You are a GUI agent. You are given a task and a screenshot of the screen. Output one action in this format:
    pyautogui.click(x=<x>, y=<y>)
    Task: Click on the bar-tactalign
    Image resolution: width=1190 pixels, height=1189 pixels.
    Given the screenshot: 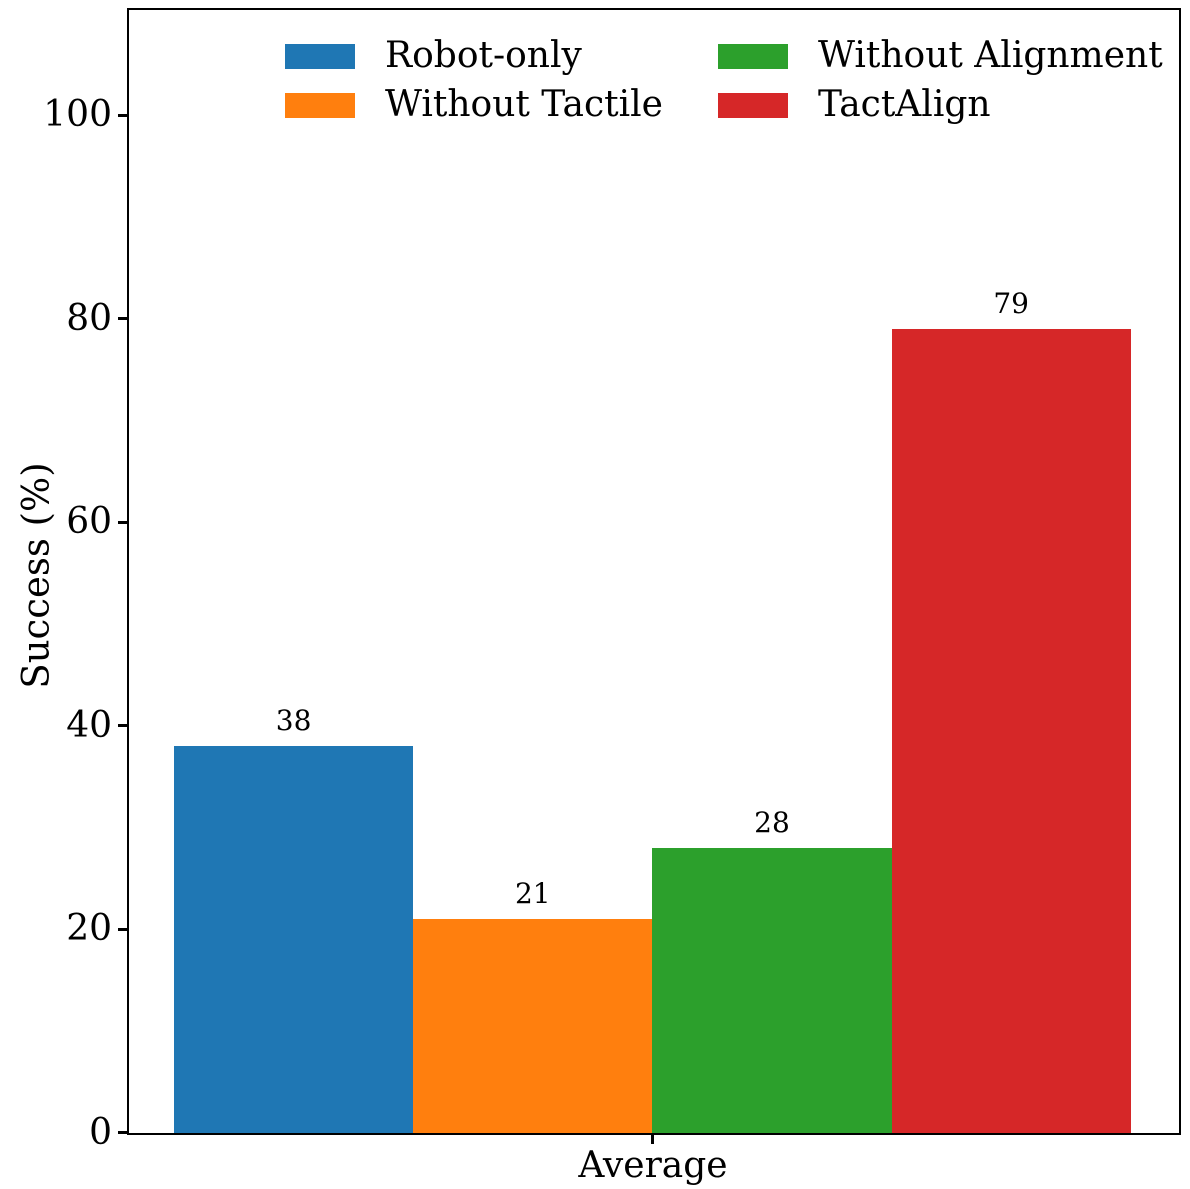 What is the action you would take?
    pyautogui.click(x=1011, y=731)
    